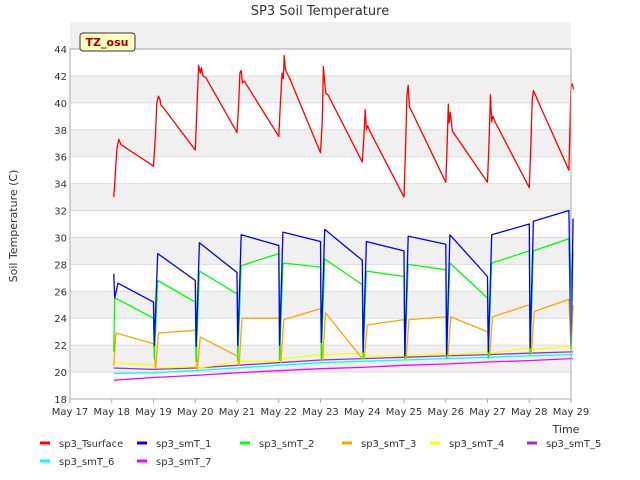 The image size is (640, 480). I want to click on y-tick-label: 38, so click(60, 131).